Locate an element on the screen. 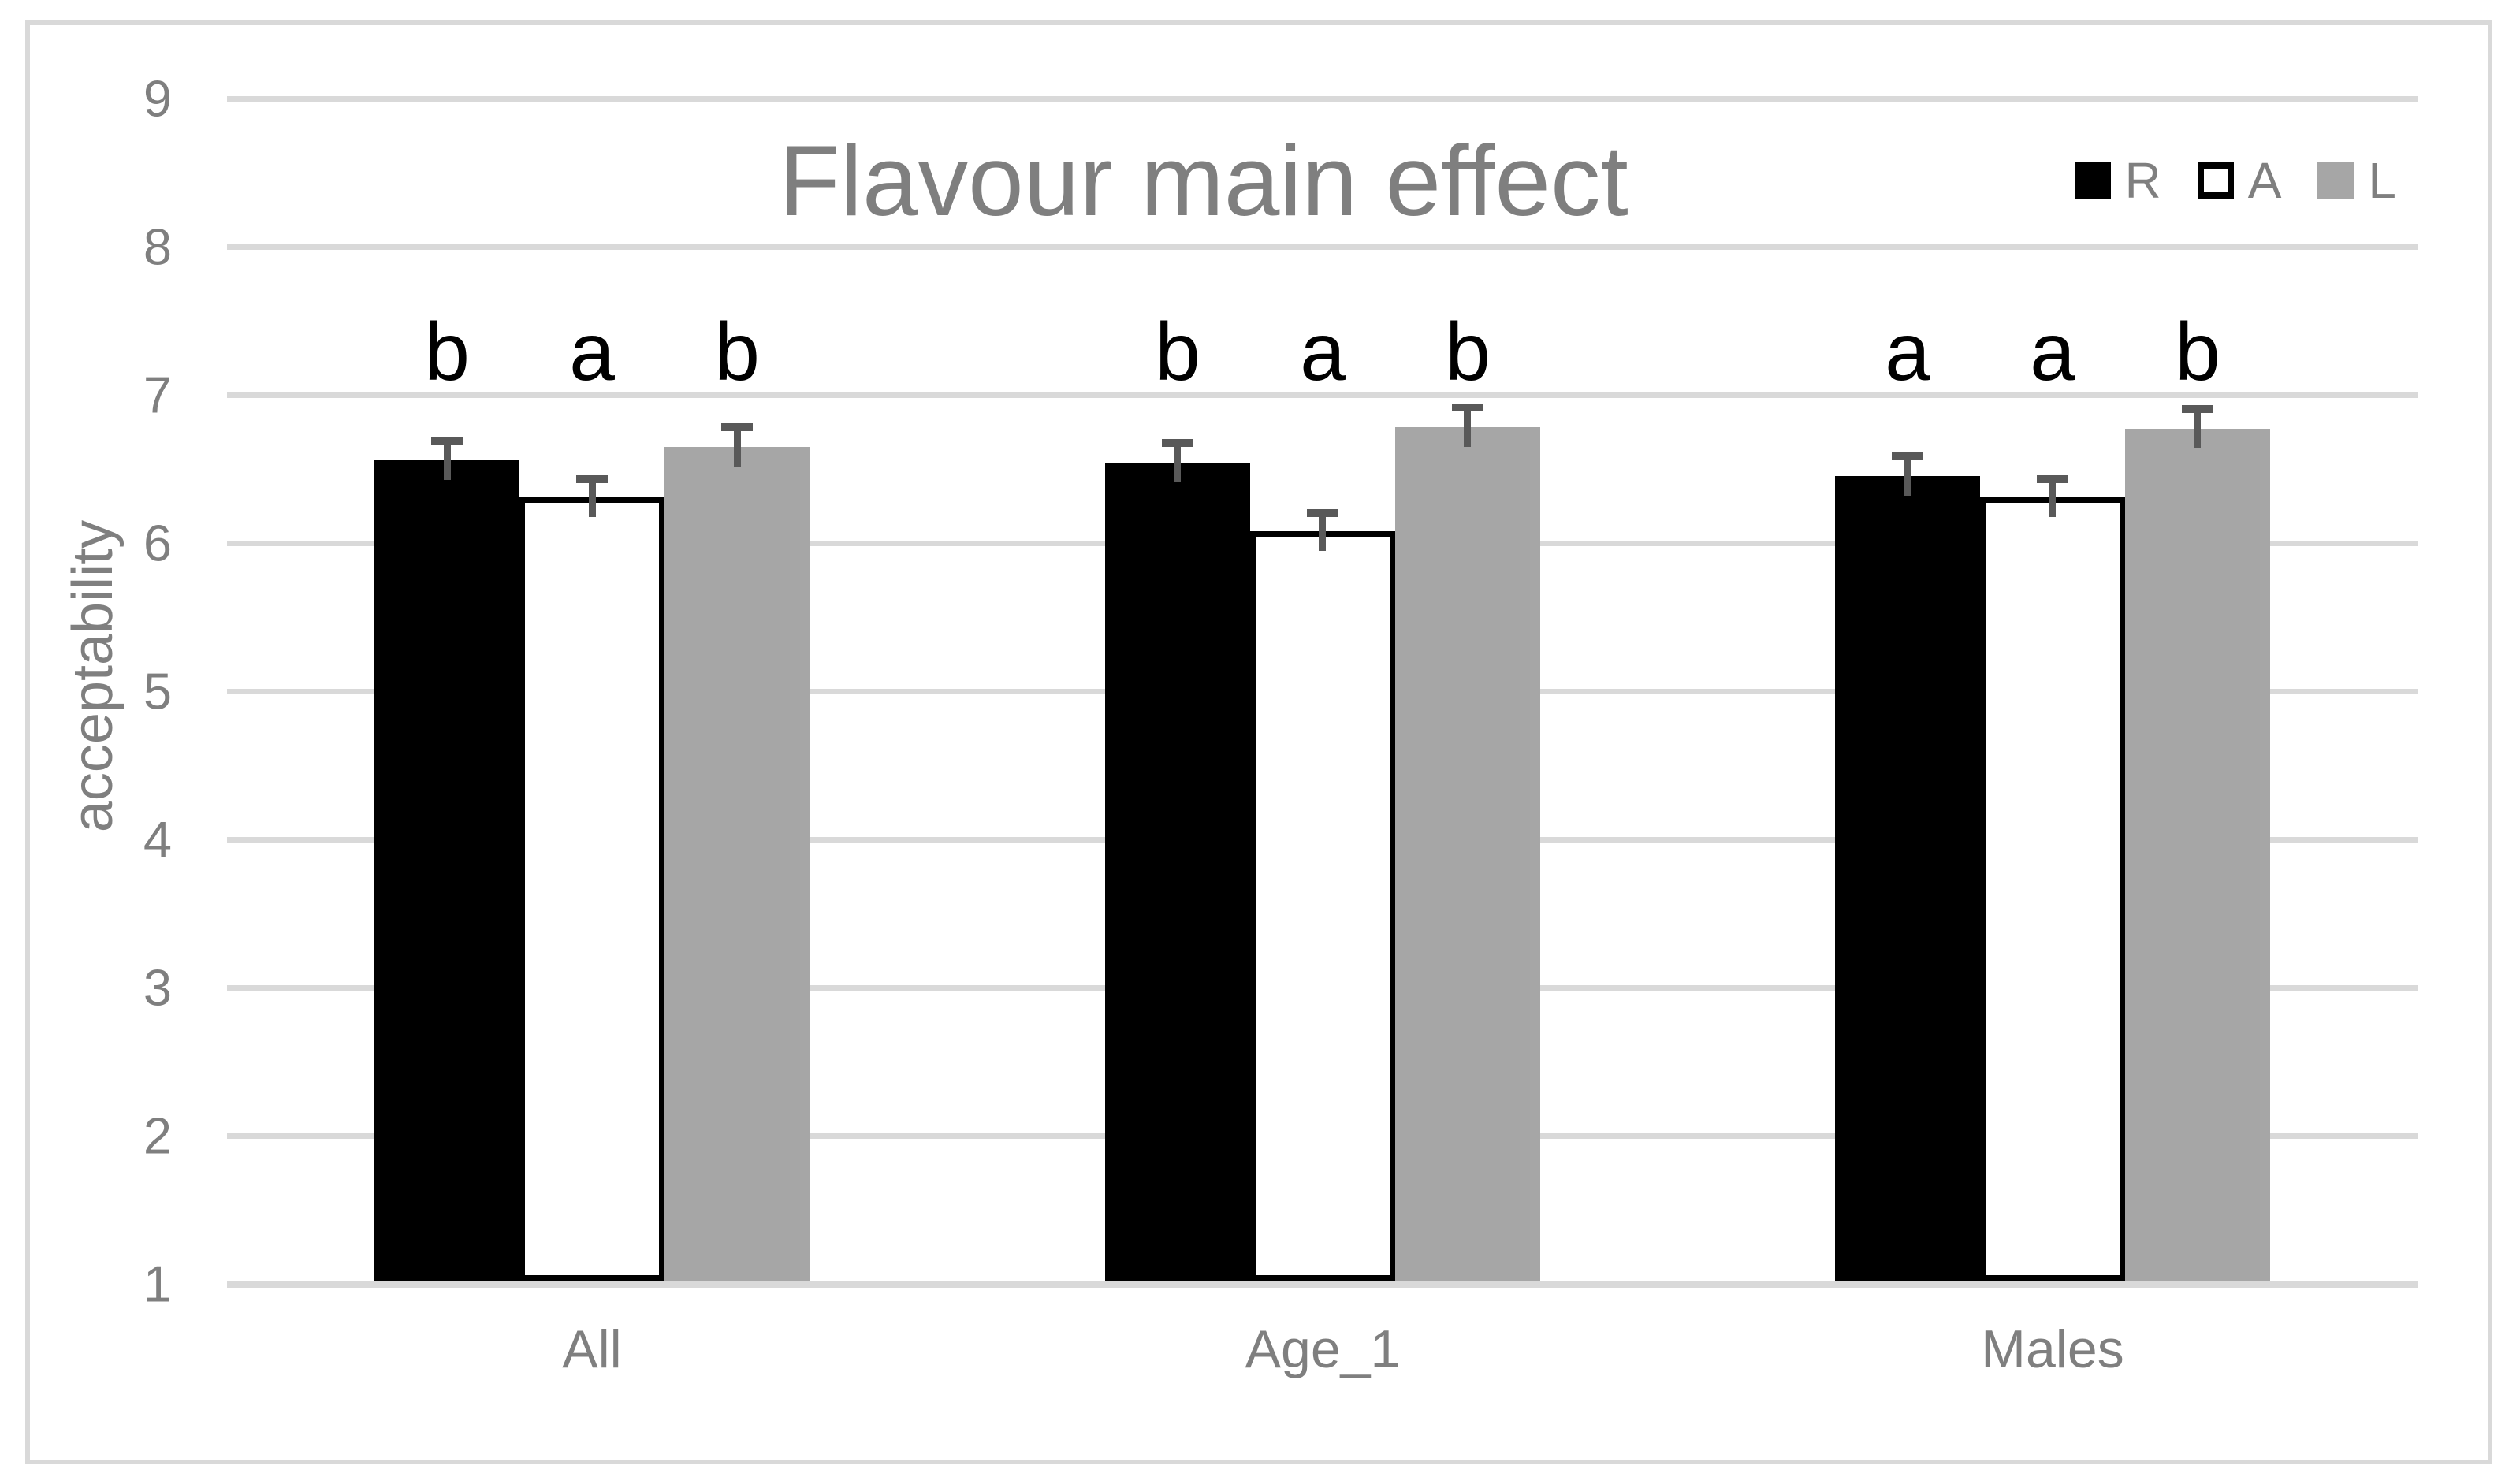 Image resolution: width=2520 pixels, height=1473 pixels. y-tick-label-4: 4 is located at coordinates (157, 840).